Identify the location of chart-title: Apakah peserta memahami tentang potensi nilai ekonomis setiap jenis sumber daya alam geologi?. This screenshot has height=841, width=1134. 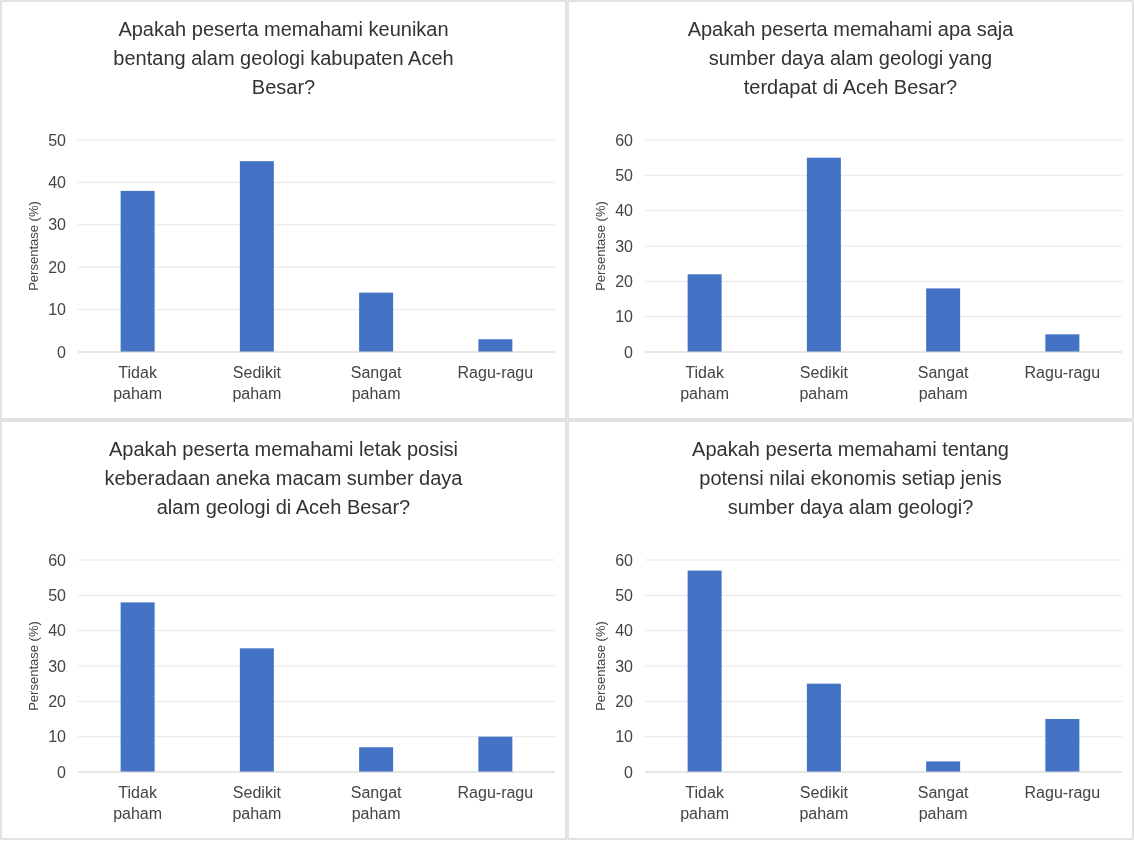
(850, 478).